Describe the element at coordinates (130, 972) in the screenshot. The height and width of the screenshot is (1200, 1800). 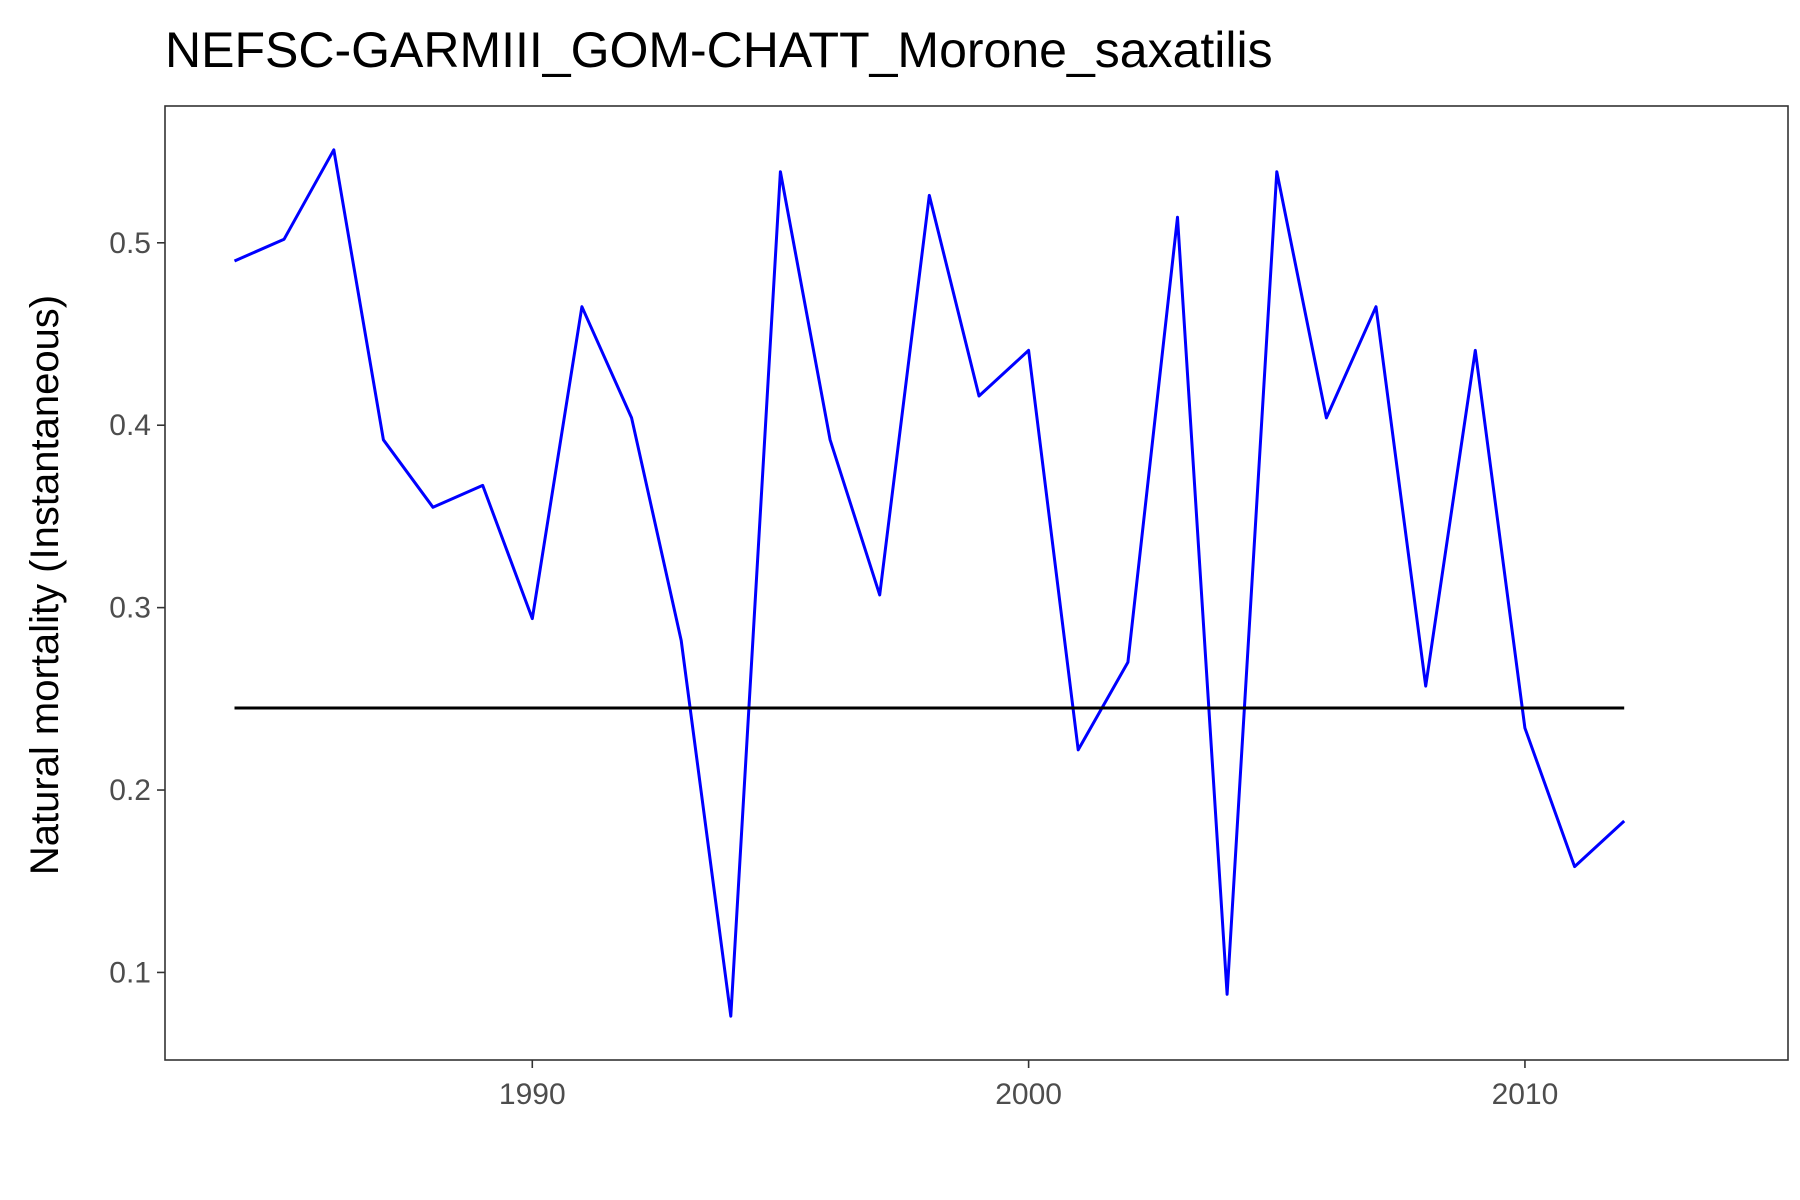
I see `y-tick-label: 0.1` at that location.